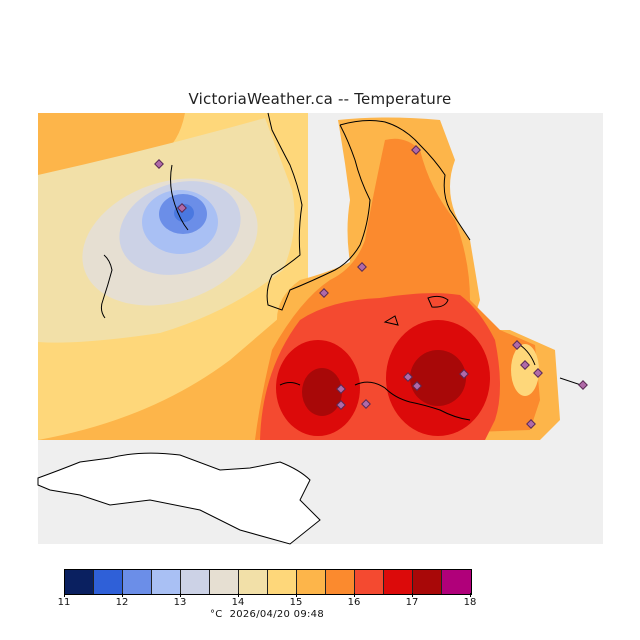 Image resolution: width=640 pixels, height=640 pixels. What do you see at coordinates (276, 614) in the screenshot?
I see `timestamp: 2026/04/20 09:48` at bounding box center [276, 614].